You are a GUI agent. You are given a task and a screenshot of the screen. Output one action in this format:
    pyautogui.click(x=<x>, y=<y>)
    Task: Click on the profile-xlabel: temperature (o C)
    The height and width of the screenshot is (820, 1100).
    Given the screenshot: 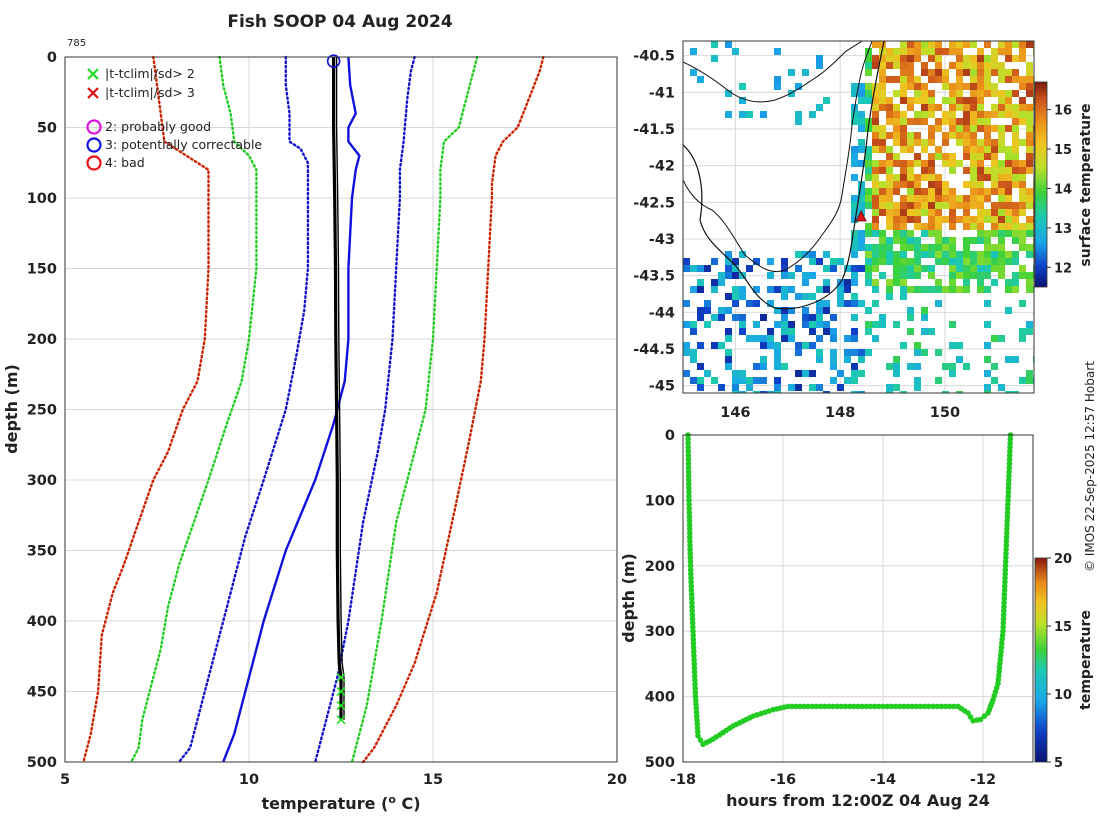 What is the action you would take?
    pyautogui.click(x=340, y=803)
    